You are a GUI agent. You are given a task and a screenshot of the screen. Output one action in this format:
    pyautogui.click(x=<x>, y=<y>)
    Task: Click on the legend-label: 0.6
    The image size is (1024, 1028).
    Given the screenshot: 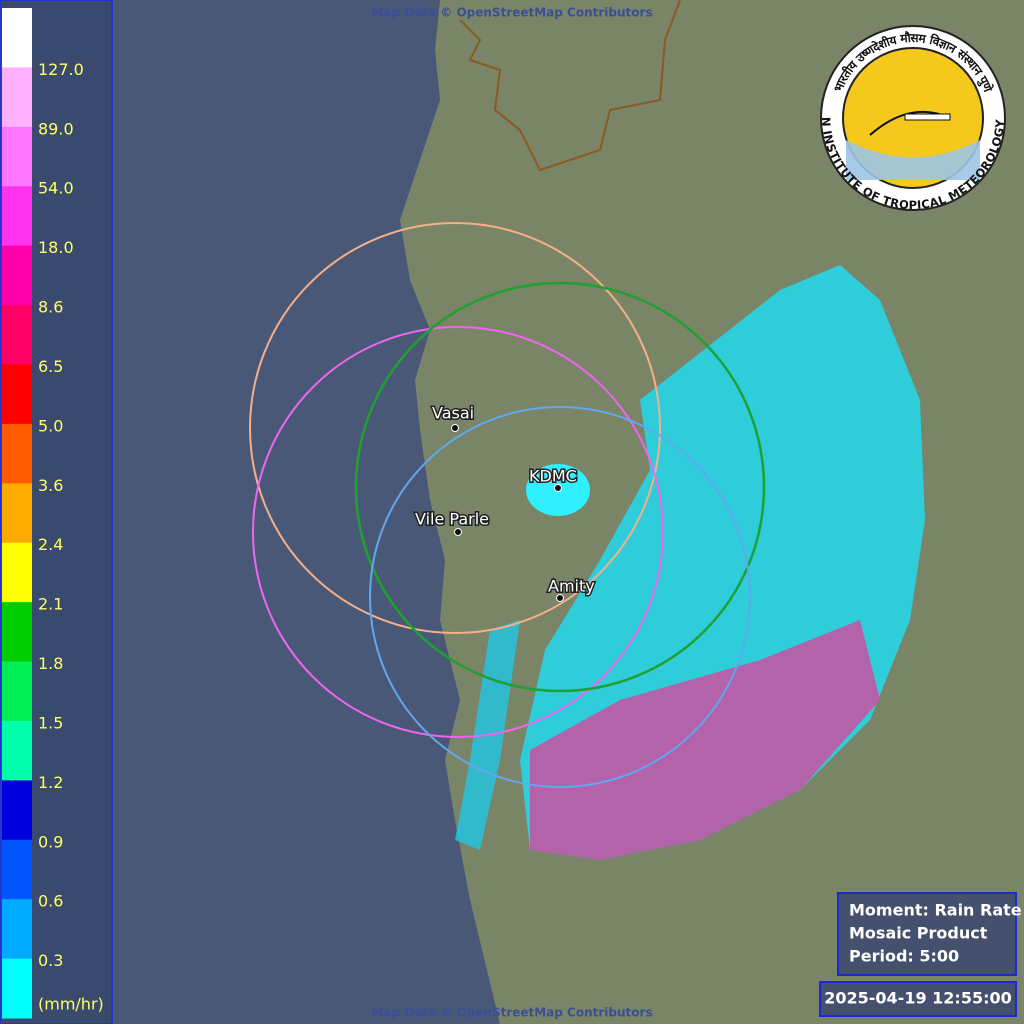 What is the action you would take?
    pyautogui.click(x=50, y=901)
    